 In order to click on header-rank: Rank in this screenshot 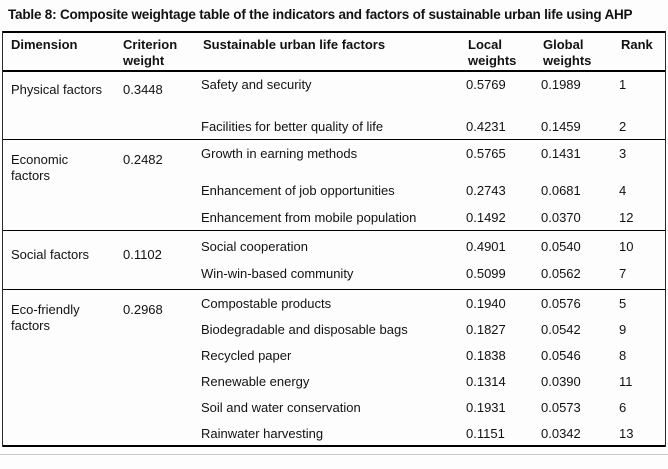, I will do `click(637, 44)`.